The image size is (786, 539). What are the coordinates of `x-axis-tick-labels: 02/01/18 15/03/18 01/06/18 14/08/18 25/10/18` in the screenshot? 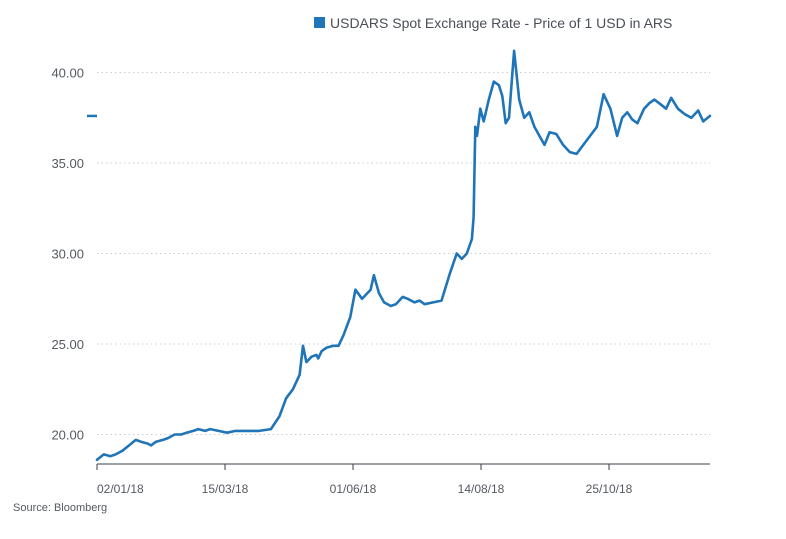 It's located at (365, 489).